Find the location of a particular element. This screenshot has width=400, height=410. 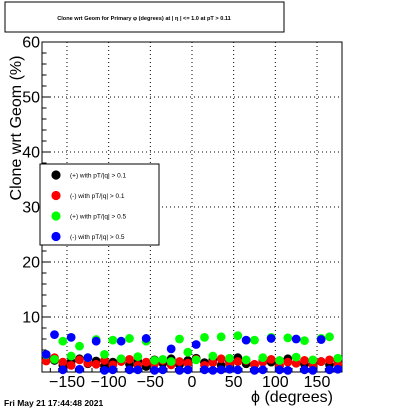

data-points is located at coordinates (192, 352).